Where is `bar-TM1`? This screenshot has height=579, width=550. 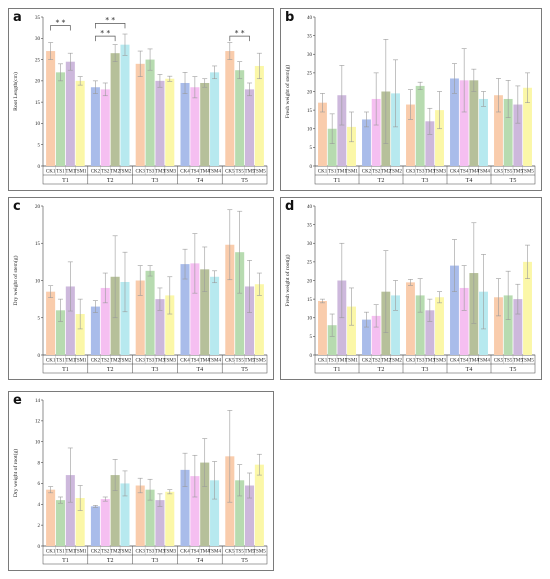 bar-TM1 is located at coordinates (70, 320).